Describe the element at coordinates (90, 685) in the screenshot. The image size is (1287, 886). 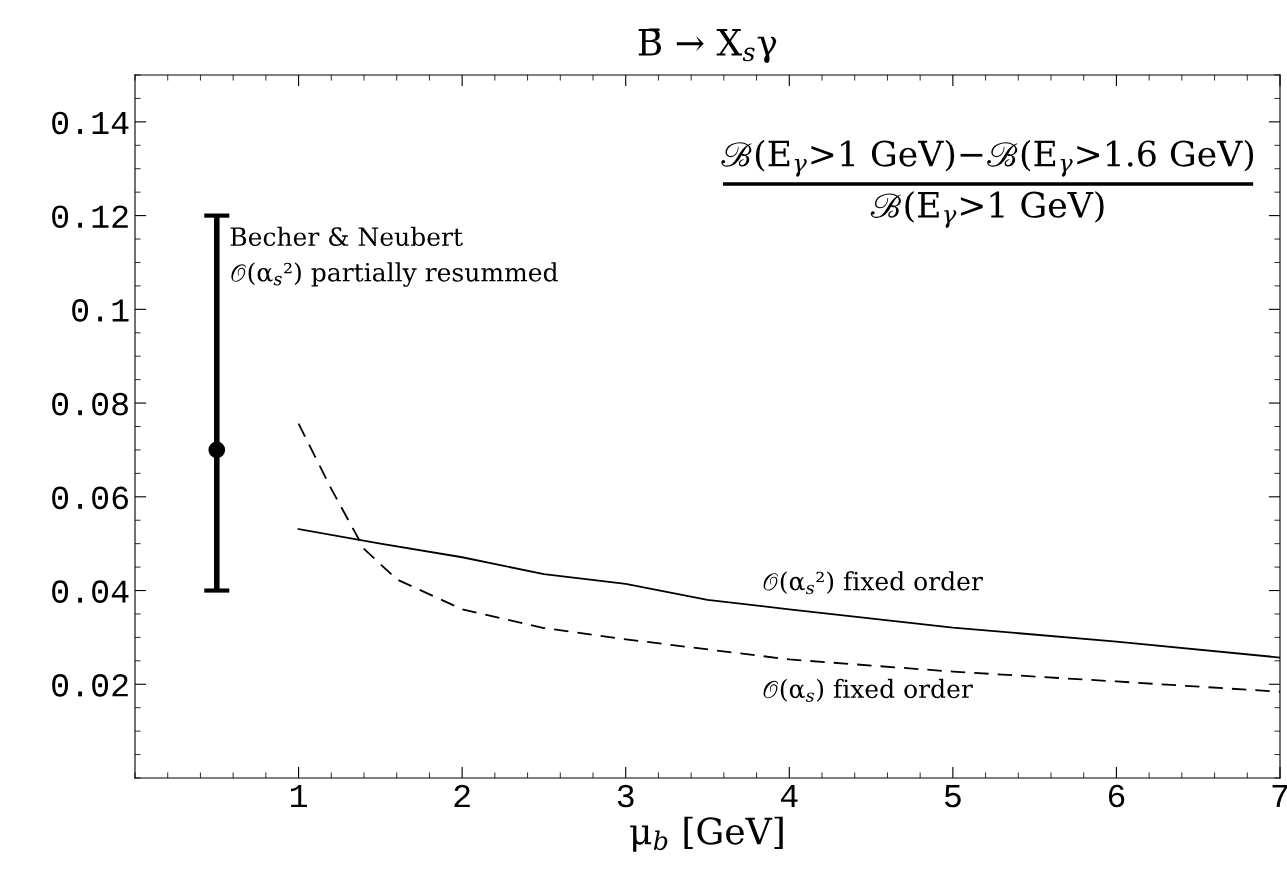
I see `y-tick-label: 0.02` at that location.